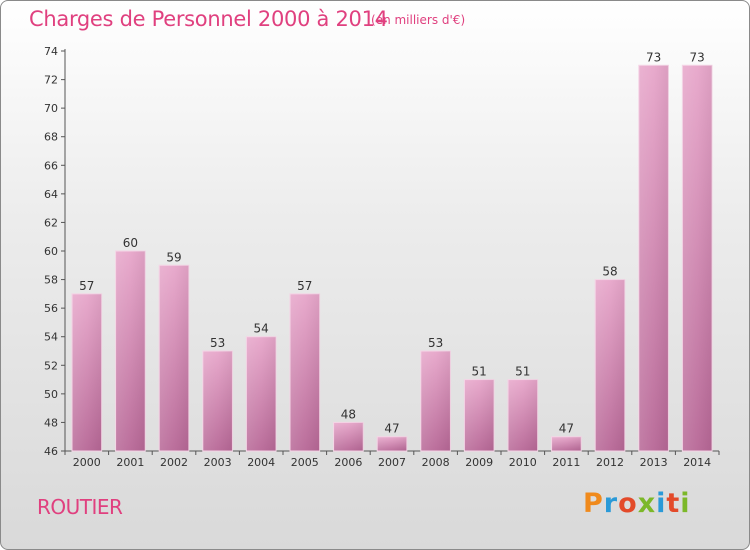 The width and height of the screenshot is (750, 550). I want to click on bar-shine-2005, so click(304, 372).